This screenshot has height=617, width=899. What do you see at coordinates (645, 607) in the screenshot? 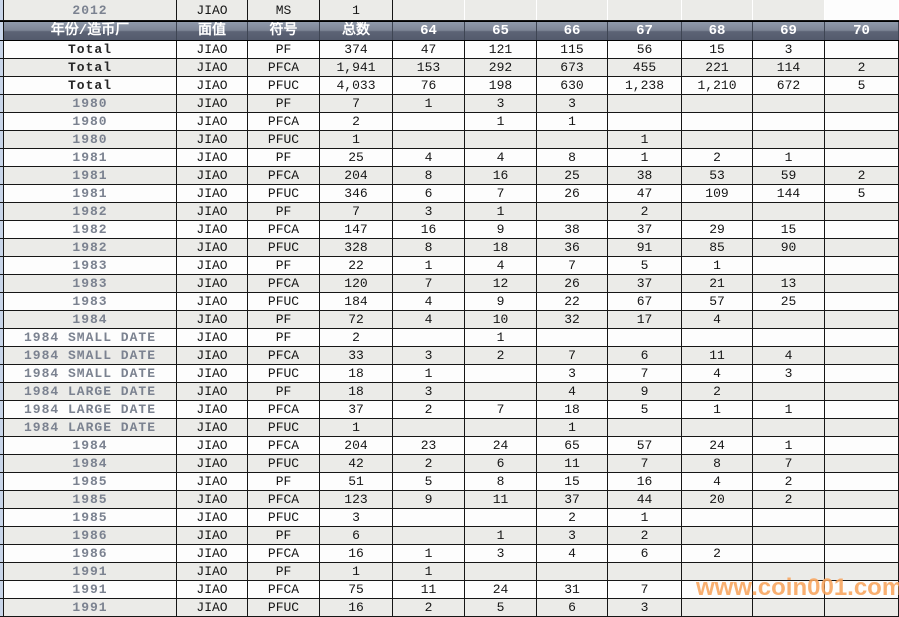
I see `cell-grade-67: 3` at bounding box center [645, 607].